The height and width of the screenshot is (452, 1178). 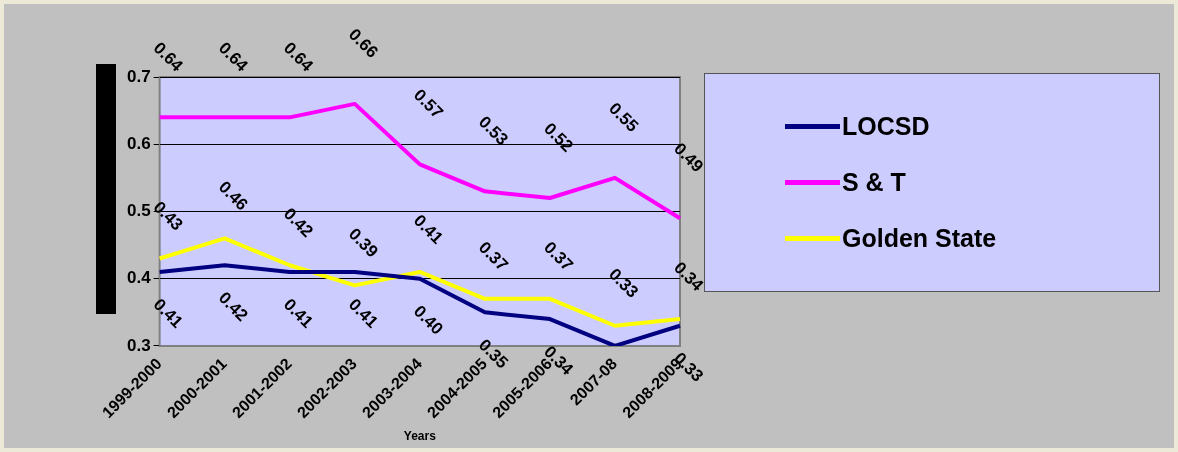 I want to click on data-label: 0.55, so click(x=623, y=117).